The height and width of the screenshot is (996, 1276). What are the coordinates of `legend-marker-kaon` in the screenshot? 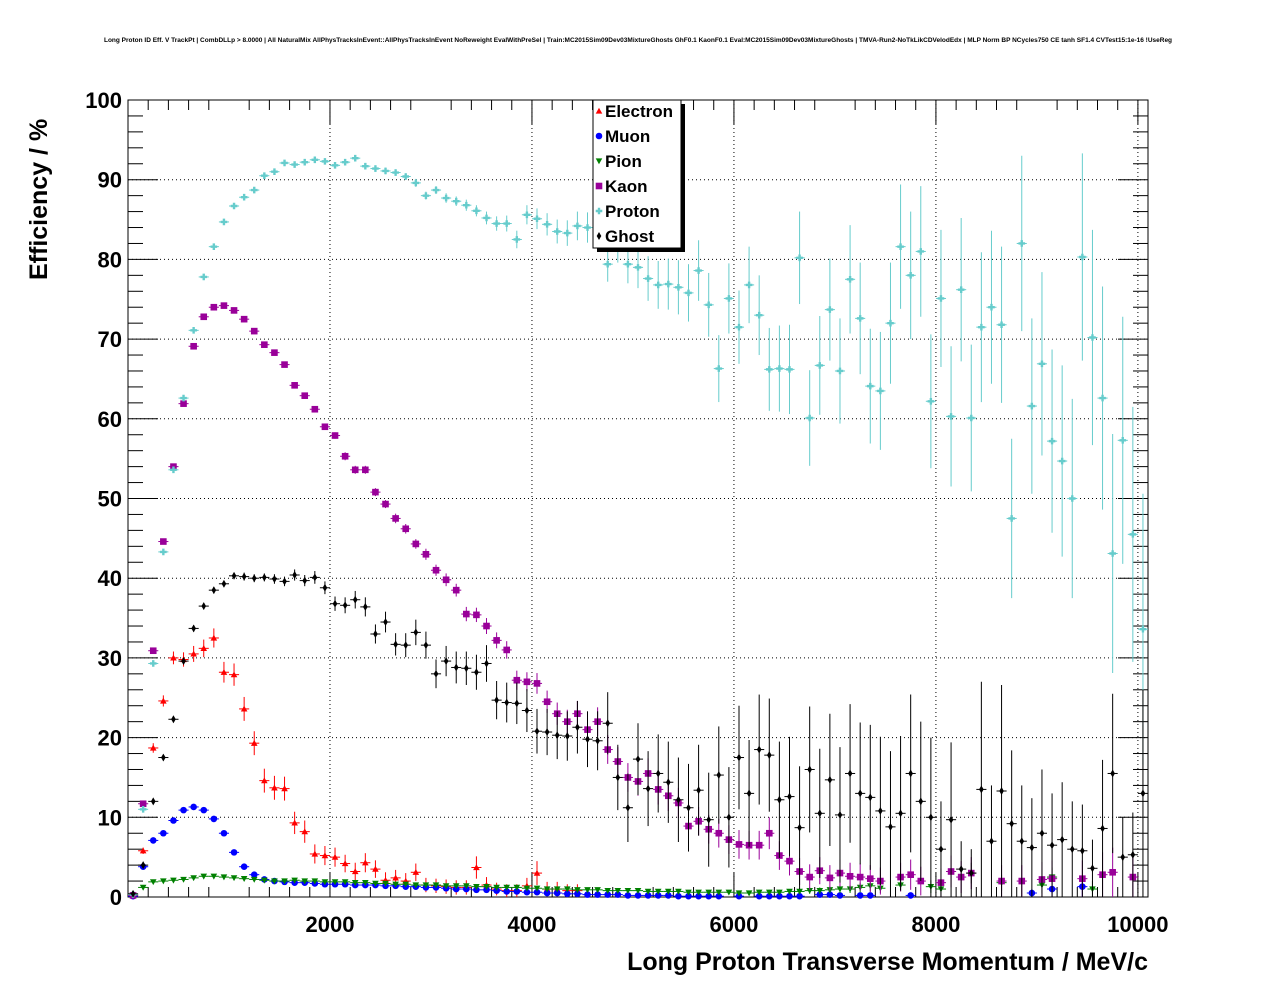 It's located at (599, 186).